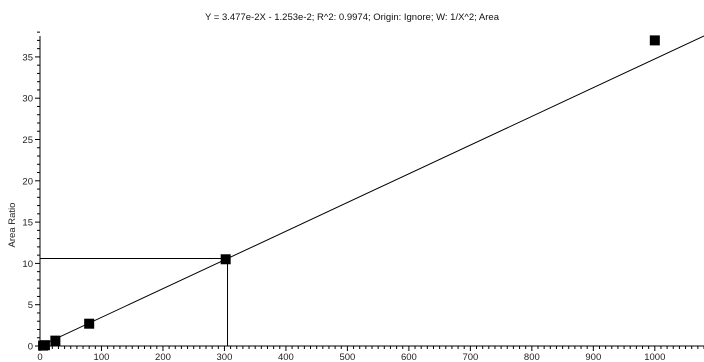  Describe the element at coordinates (27, 140) in the screenshot. I see `y-tick-label: 25` at that location.